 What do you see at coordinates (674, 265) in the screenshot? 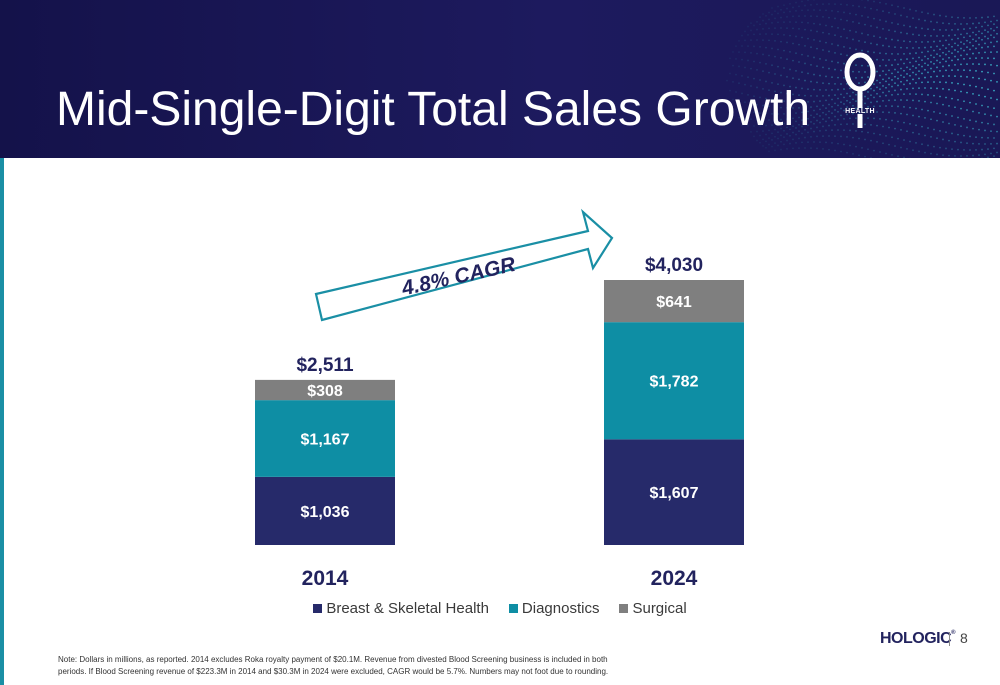
I see `total-label-2024: $4,030` at bounding box center [674, 265].